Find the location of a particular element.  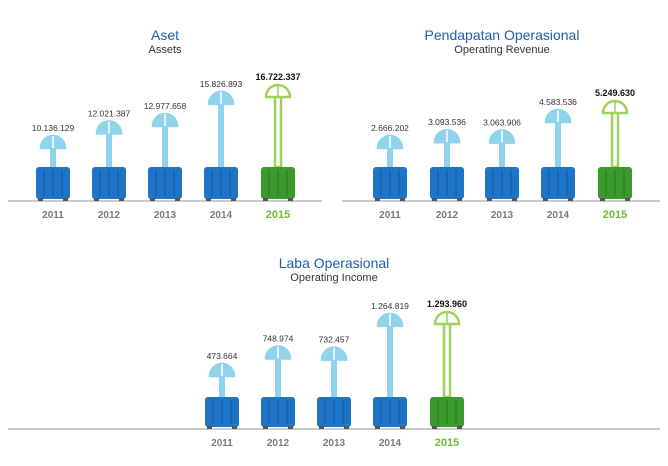

value-label: 16.722.337 is located at coordinates (277, 77).